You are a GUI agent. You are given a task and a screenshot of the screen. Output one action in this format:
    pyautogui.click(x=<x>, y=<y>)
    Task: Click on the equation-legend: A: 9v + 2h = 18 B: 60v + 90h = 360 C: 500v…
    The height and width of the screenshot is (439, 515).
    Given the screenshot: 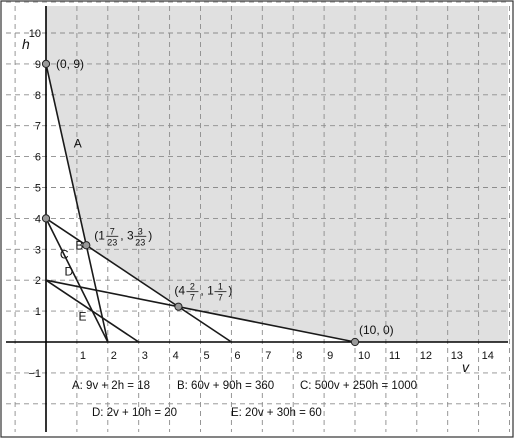 What is the action you would take?
    pyautogui.click(x=244, y=399)
    